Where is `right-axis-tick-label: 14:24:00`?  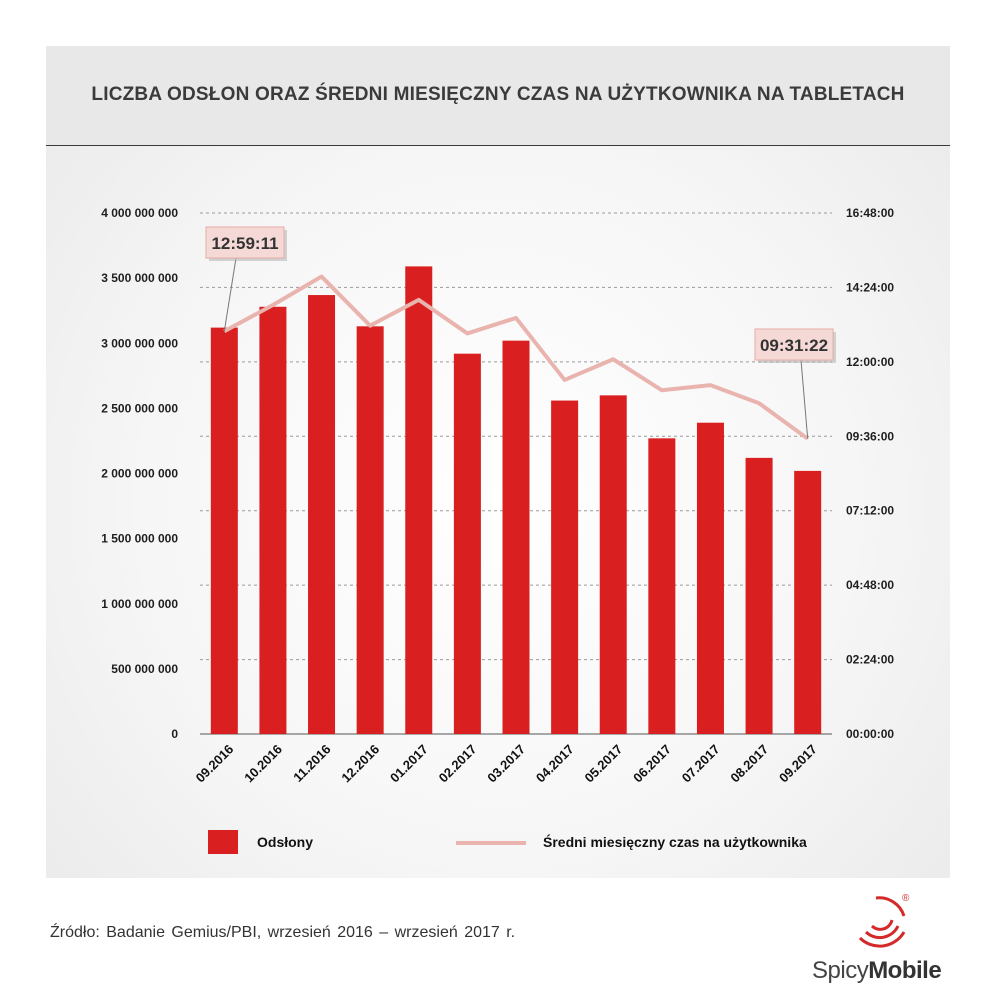 right-axis-tick-label: 14:24:00 is located at coordinates (870, 287).